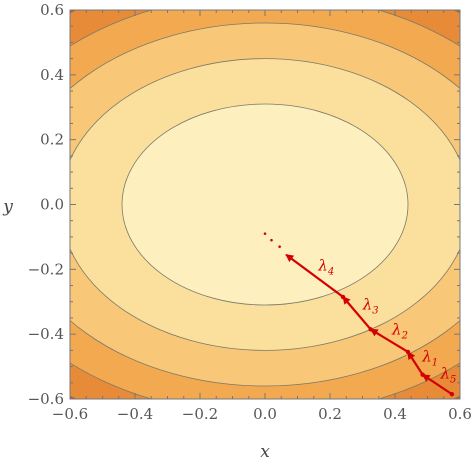  What do you see at coordinates (265, 452) in the screenshot?
I see `x-axis-label: x` at bounding box center [265, 452].